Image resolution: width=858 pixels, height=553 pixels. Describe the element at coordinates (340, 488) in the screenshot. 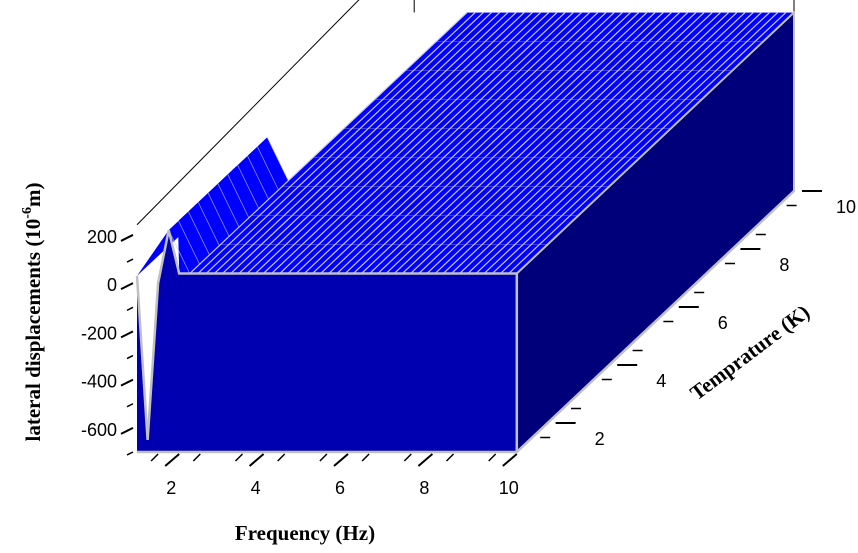

I see `x-axis-tick-label: 6` at that location.